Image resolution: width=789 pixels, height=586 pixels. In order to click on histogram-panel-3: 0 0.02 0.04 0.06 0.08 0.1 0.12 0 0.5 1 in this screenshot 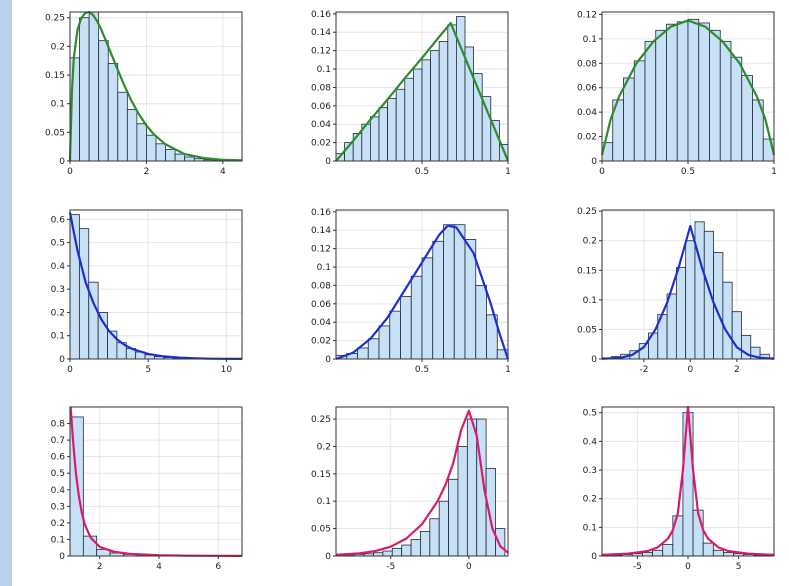, I will do `click(677, 93)`.